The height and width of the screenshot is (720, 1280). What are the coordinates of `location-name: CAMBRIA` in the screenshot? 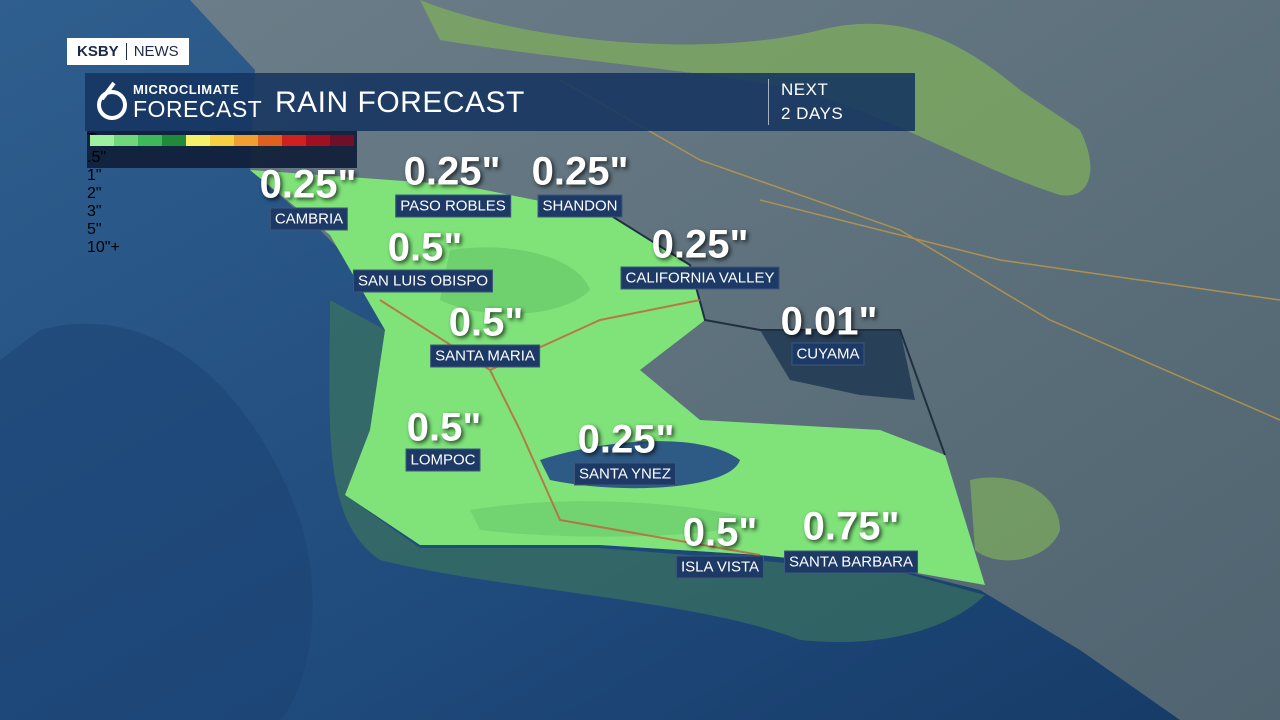 It's located at (309, 219).